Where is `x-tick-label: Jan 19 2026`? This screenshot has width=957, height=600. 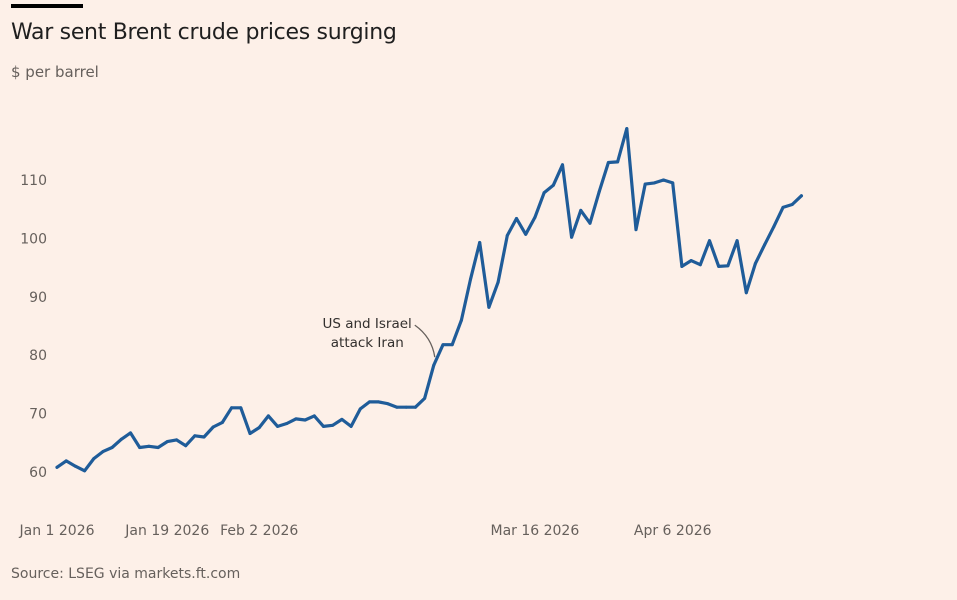 x-tick-label: Jan 19 2026 is located at coordinates (166, 531).